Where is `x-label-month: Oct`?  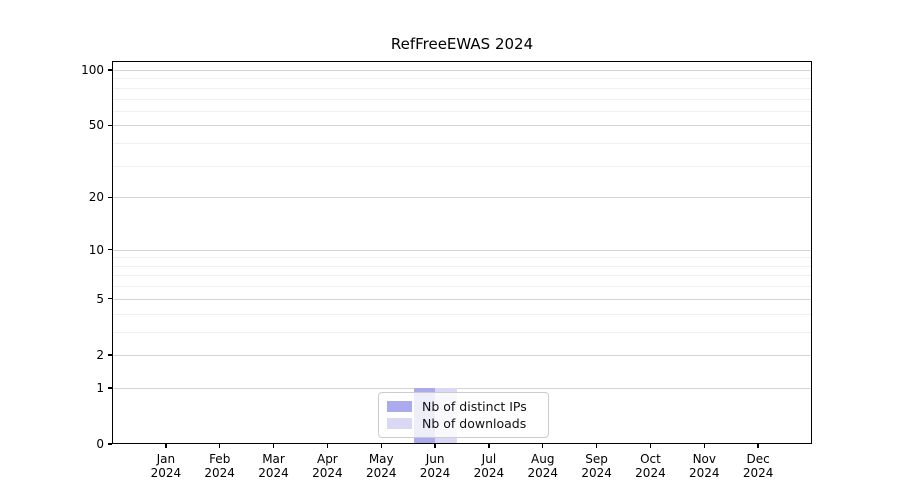 x-label-month: Oct is located at coordinates (650, 459).